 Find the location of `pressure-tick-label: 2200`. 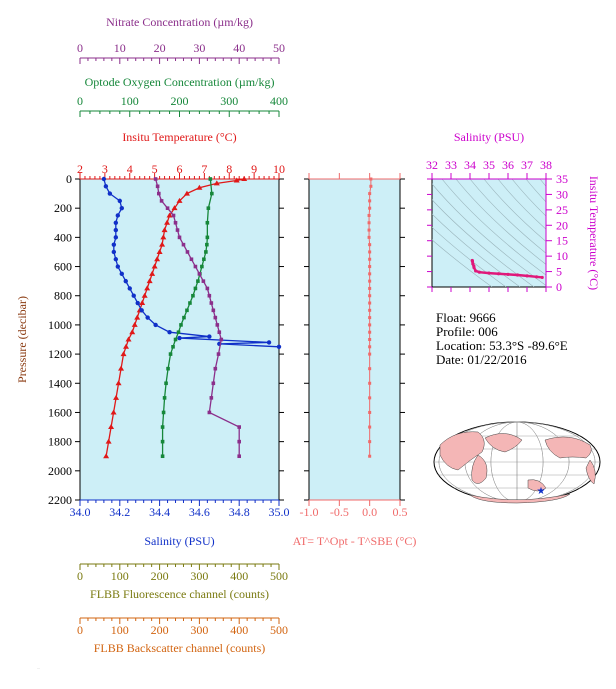

pressure-tick-label: 2200 is located at coordinates (60, 500).